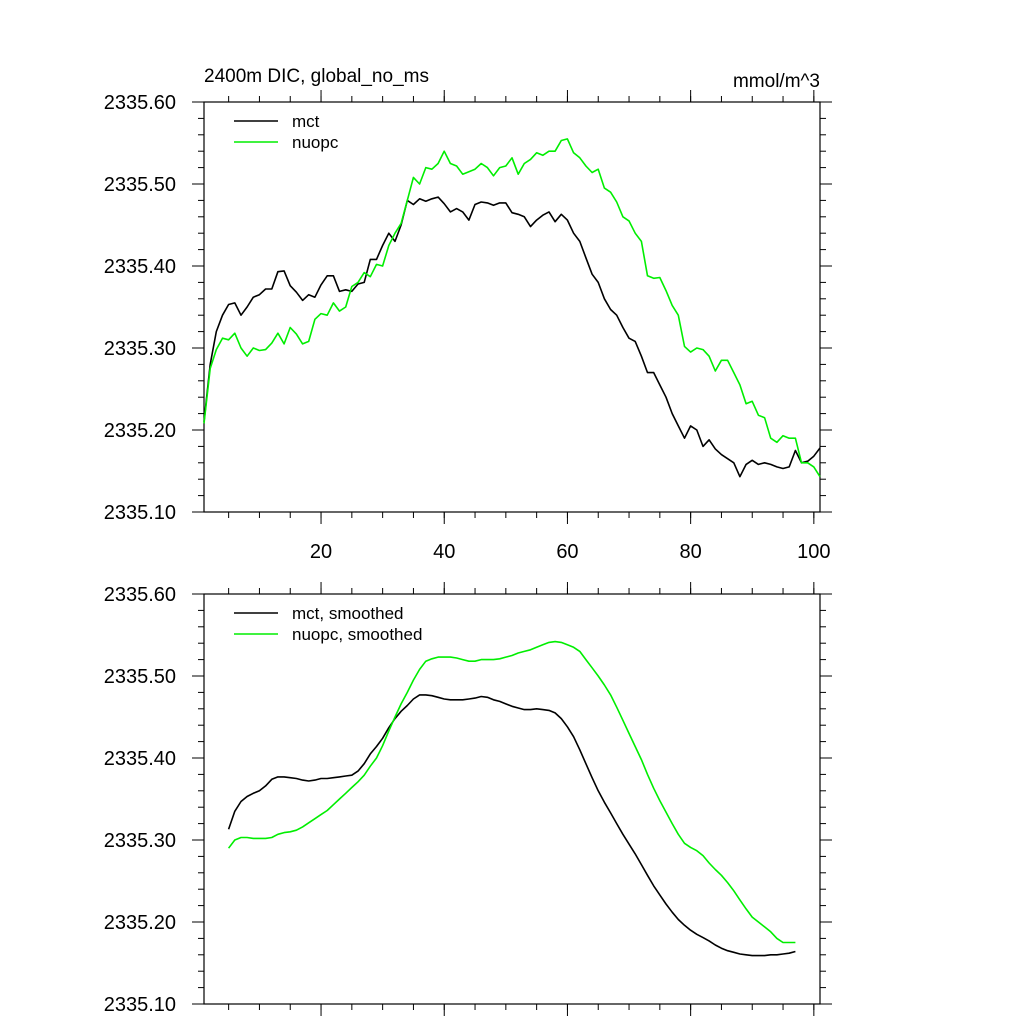  I want to click on bottom-ytick-label: 2335.10, so click(140, 1005).